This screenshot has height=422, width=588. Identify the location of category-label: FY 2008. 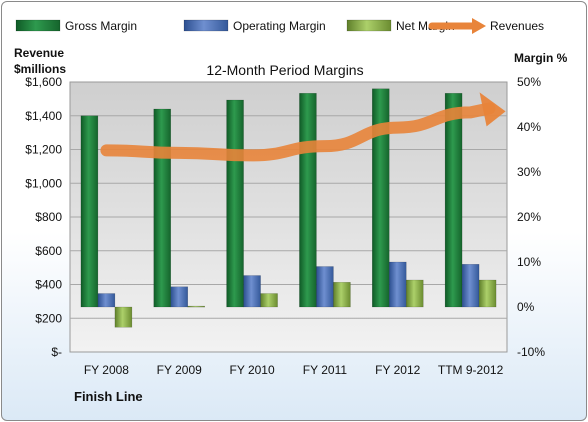
(106, 370).